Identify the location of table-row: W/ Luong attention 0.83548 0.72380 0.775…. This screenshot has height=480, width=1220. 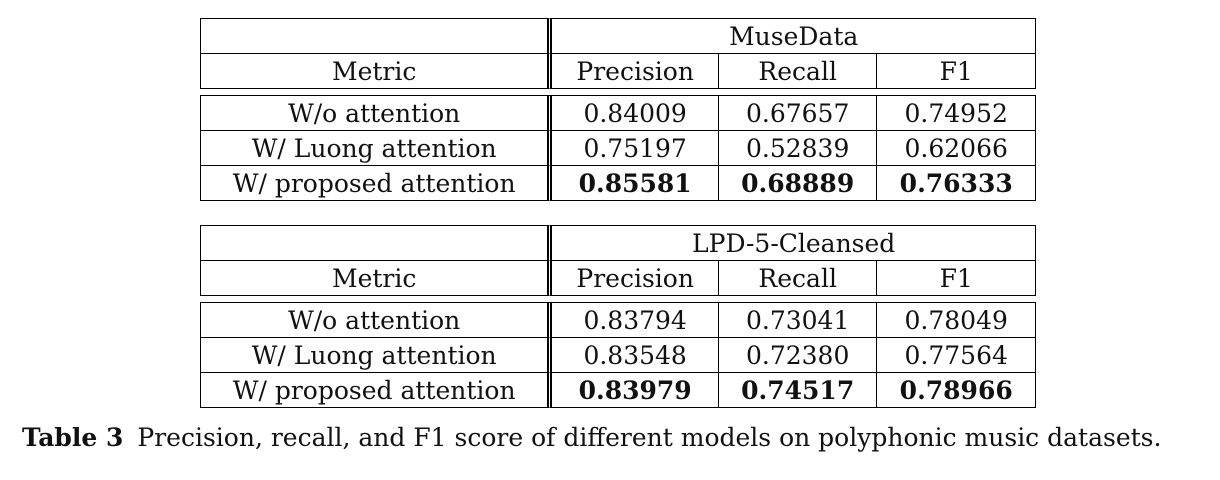
(618, 355).